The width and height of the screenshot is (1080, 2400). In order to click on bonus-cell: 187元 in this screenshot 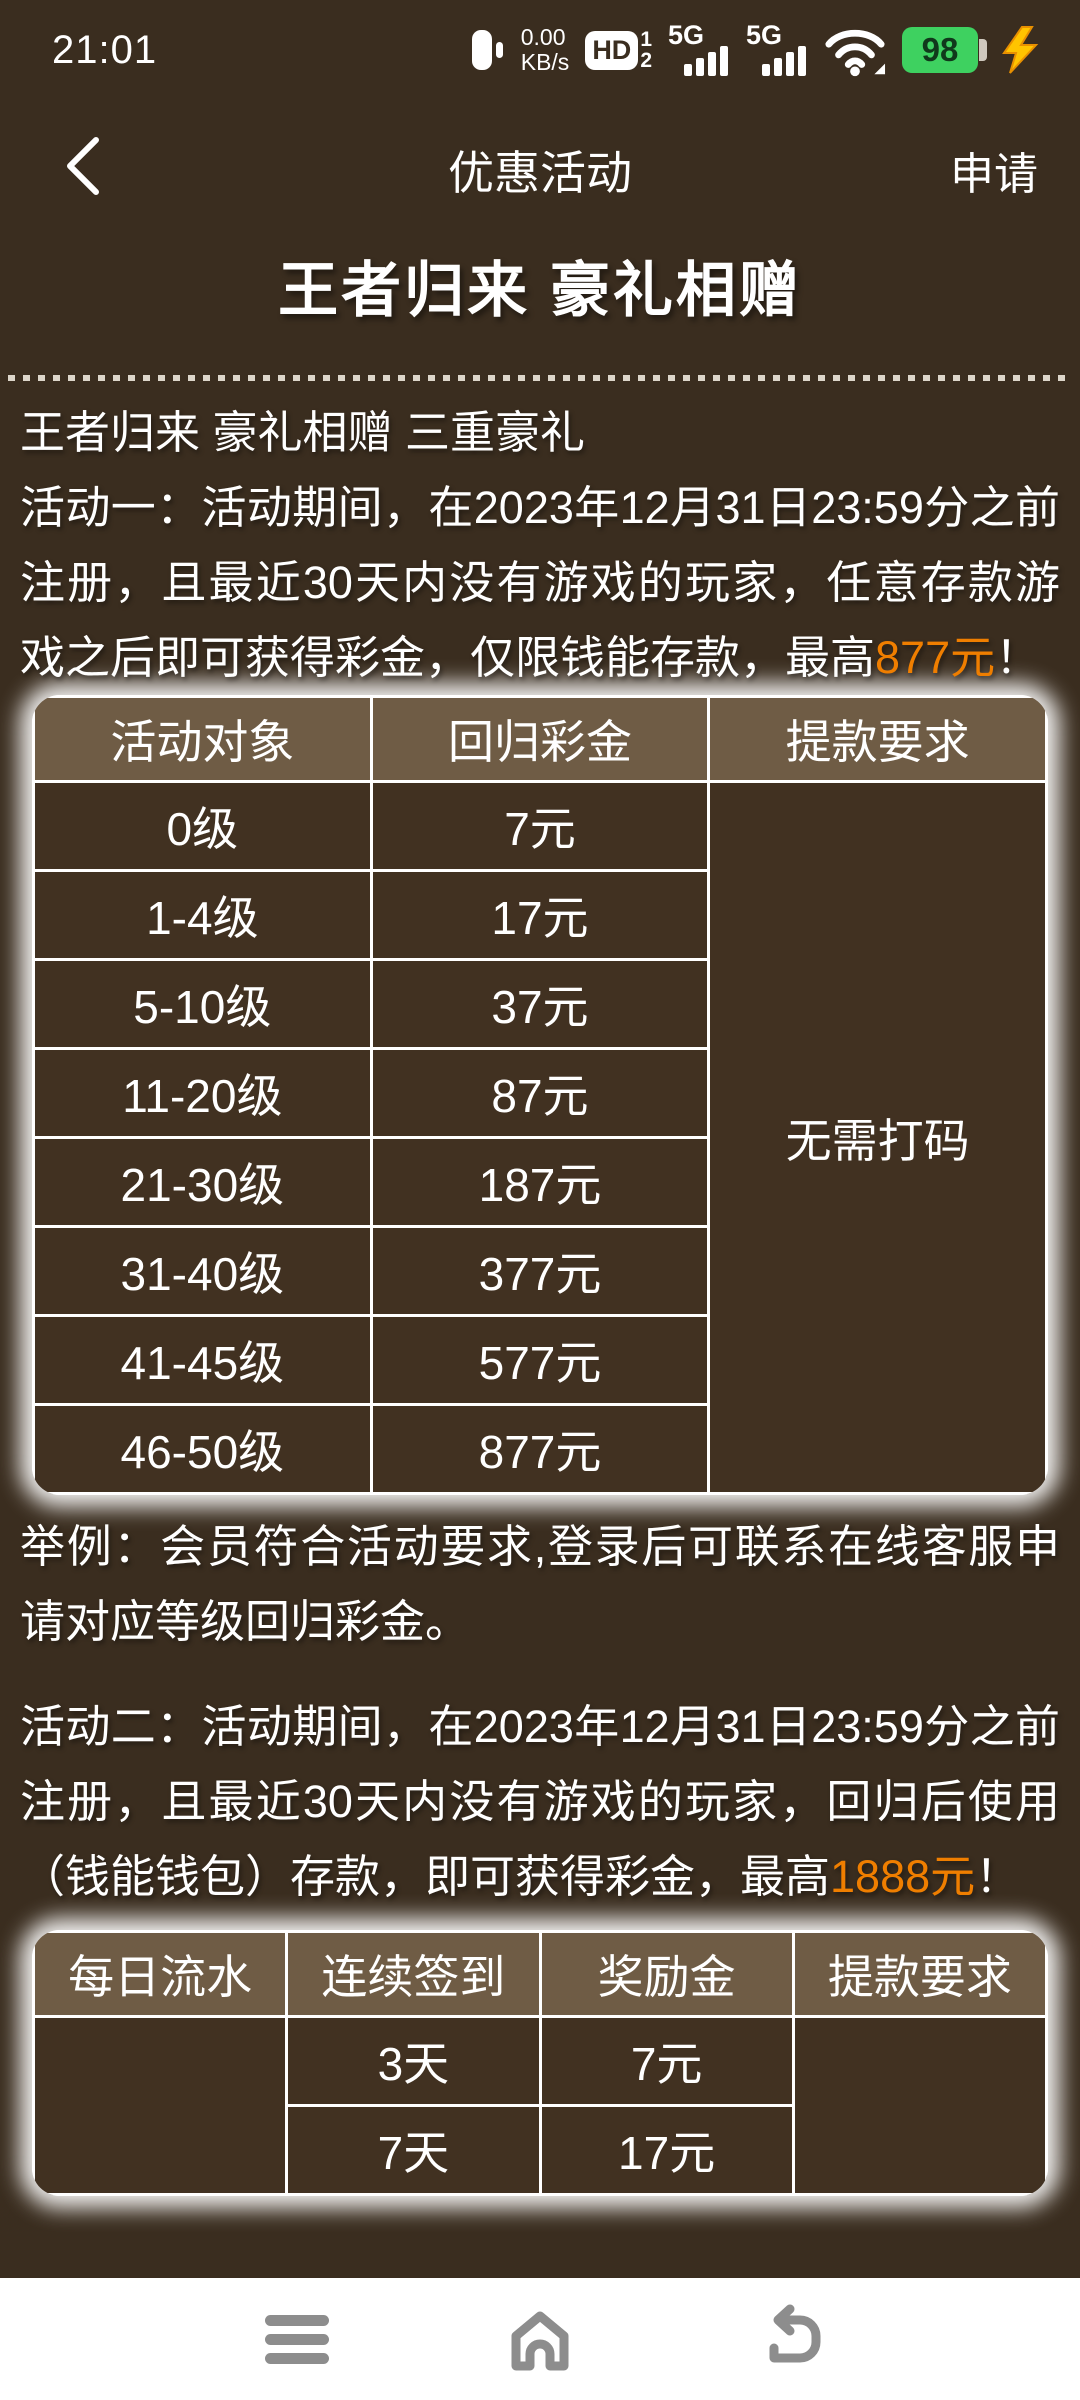, I will do `click(540, 1182)`.